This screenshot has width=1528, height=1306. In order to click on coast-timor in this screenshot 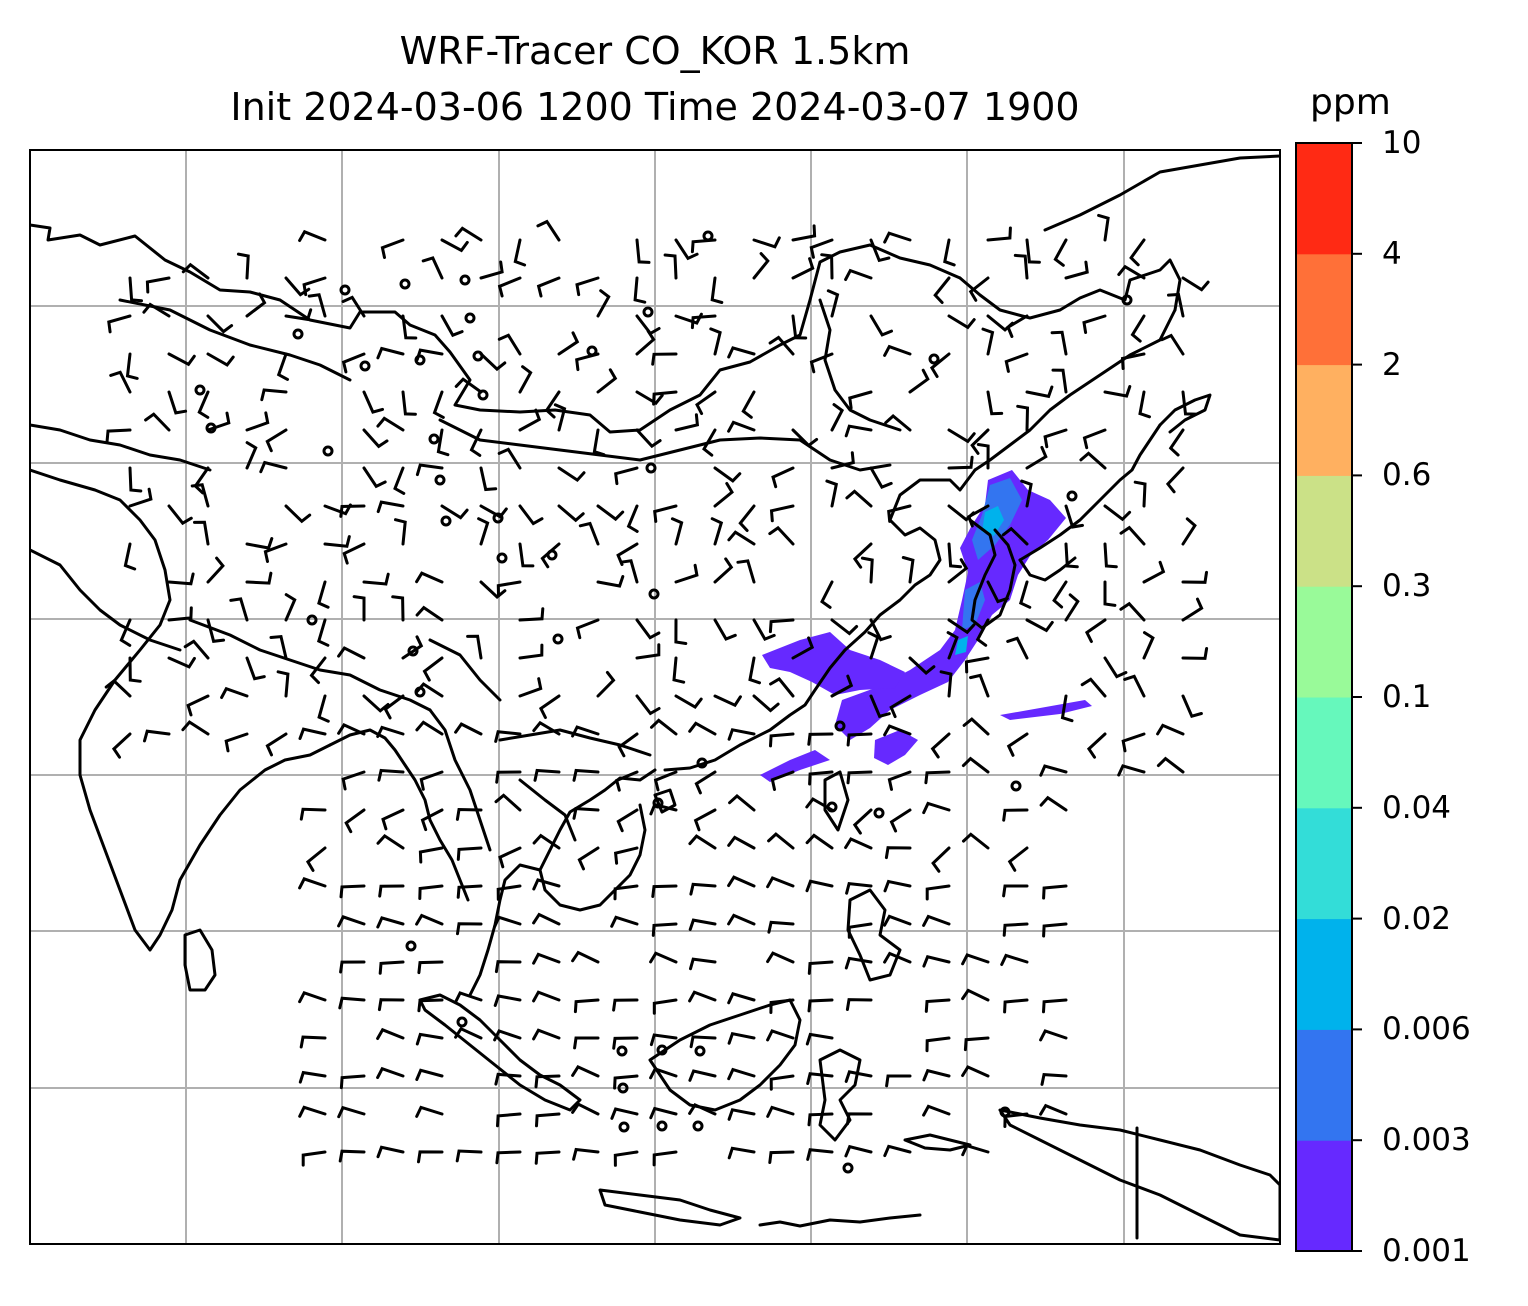, I will do `click(937, 1142)`.